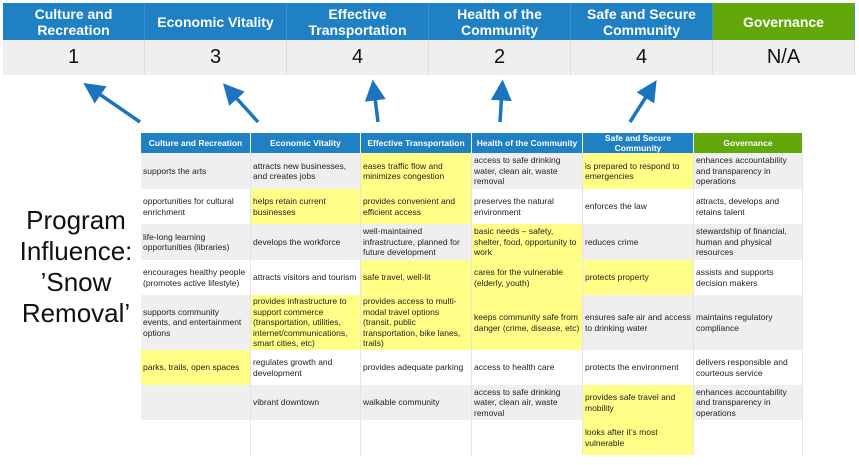 Image resolution: width=859 pixels, height=465 pixels. I want to click on program-influence-label: Program Influence: ’Snow Removal’, so click(76, 267).